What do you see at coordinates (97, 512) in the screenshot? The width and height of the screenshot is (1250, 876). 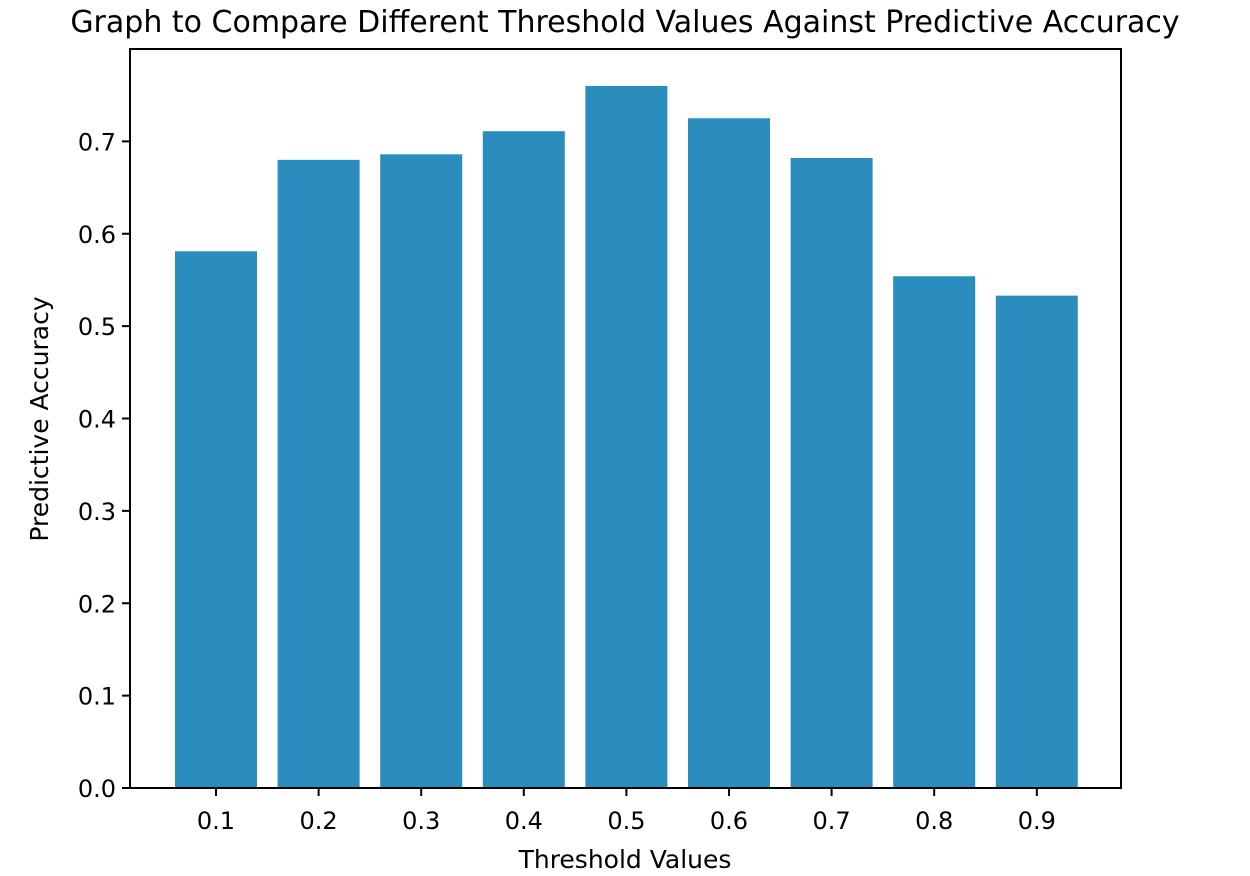 I see `y-tick-label: 0.3` at bounding box center [97, 512].